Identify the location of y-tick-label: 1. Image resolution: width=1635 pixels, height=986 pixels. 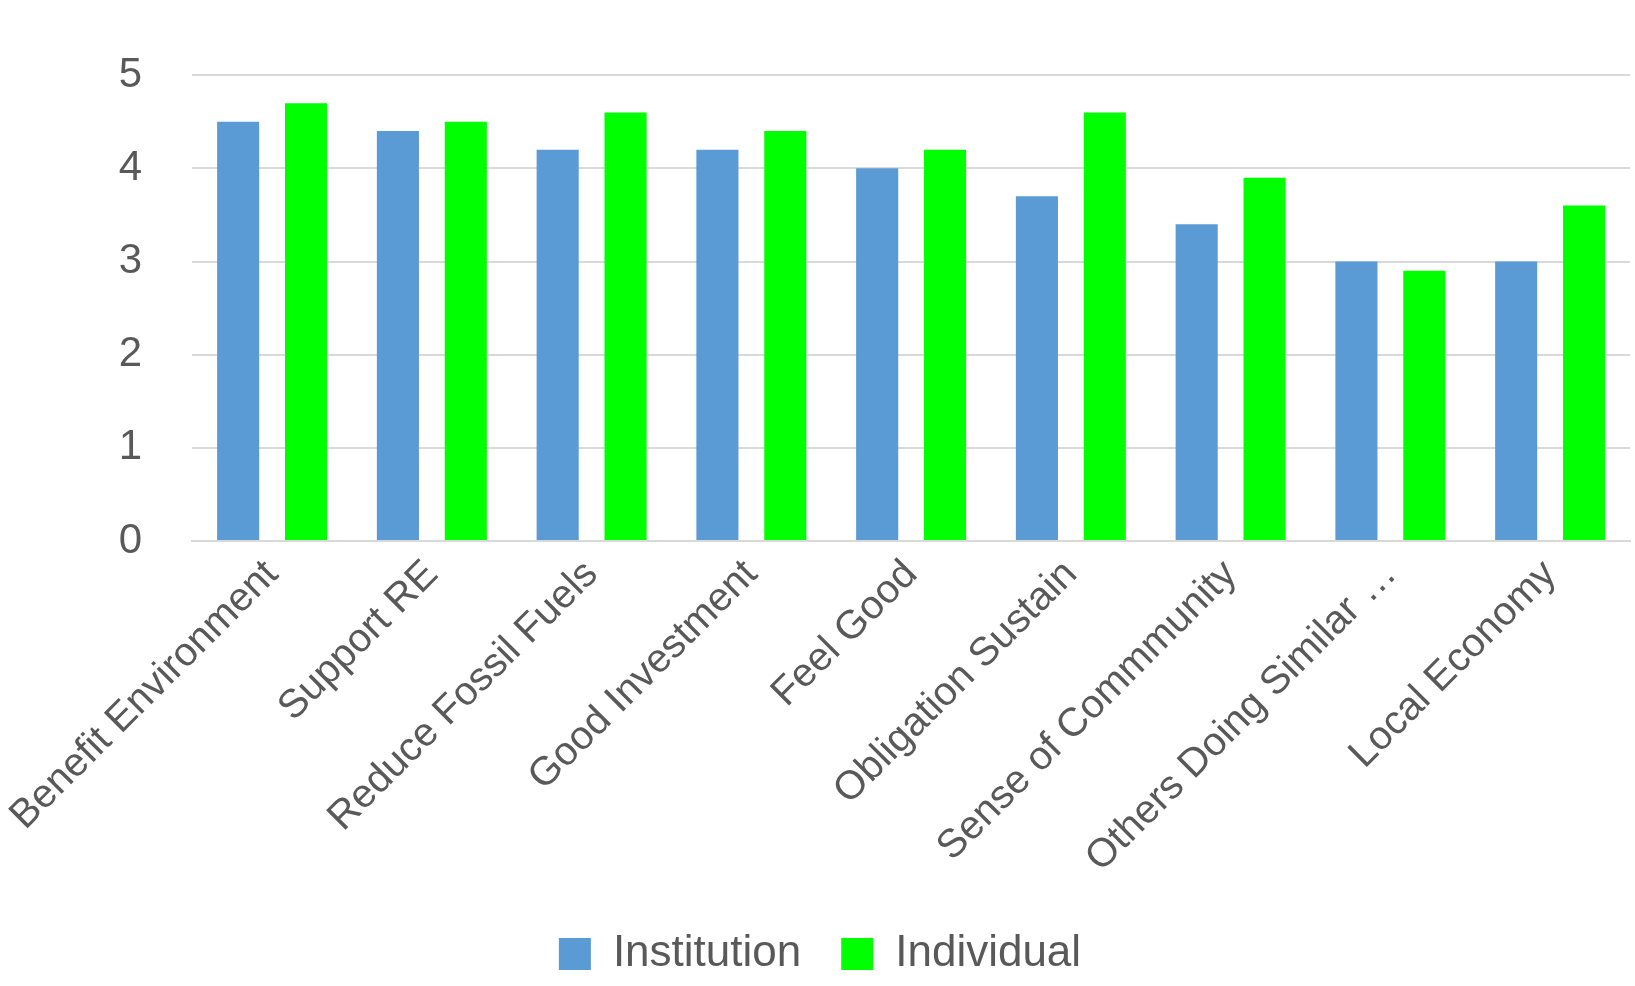
(130, 445).